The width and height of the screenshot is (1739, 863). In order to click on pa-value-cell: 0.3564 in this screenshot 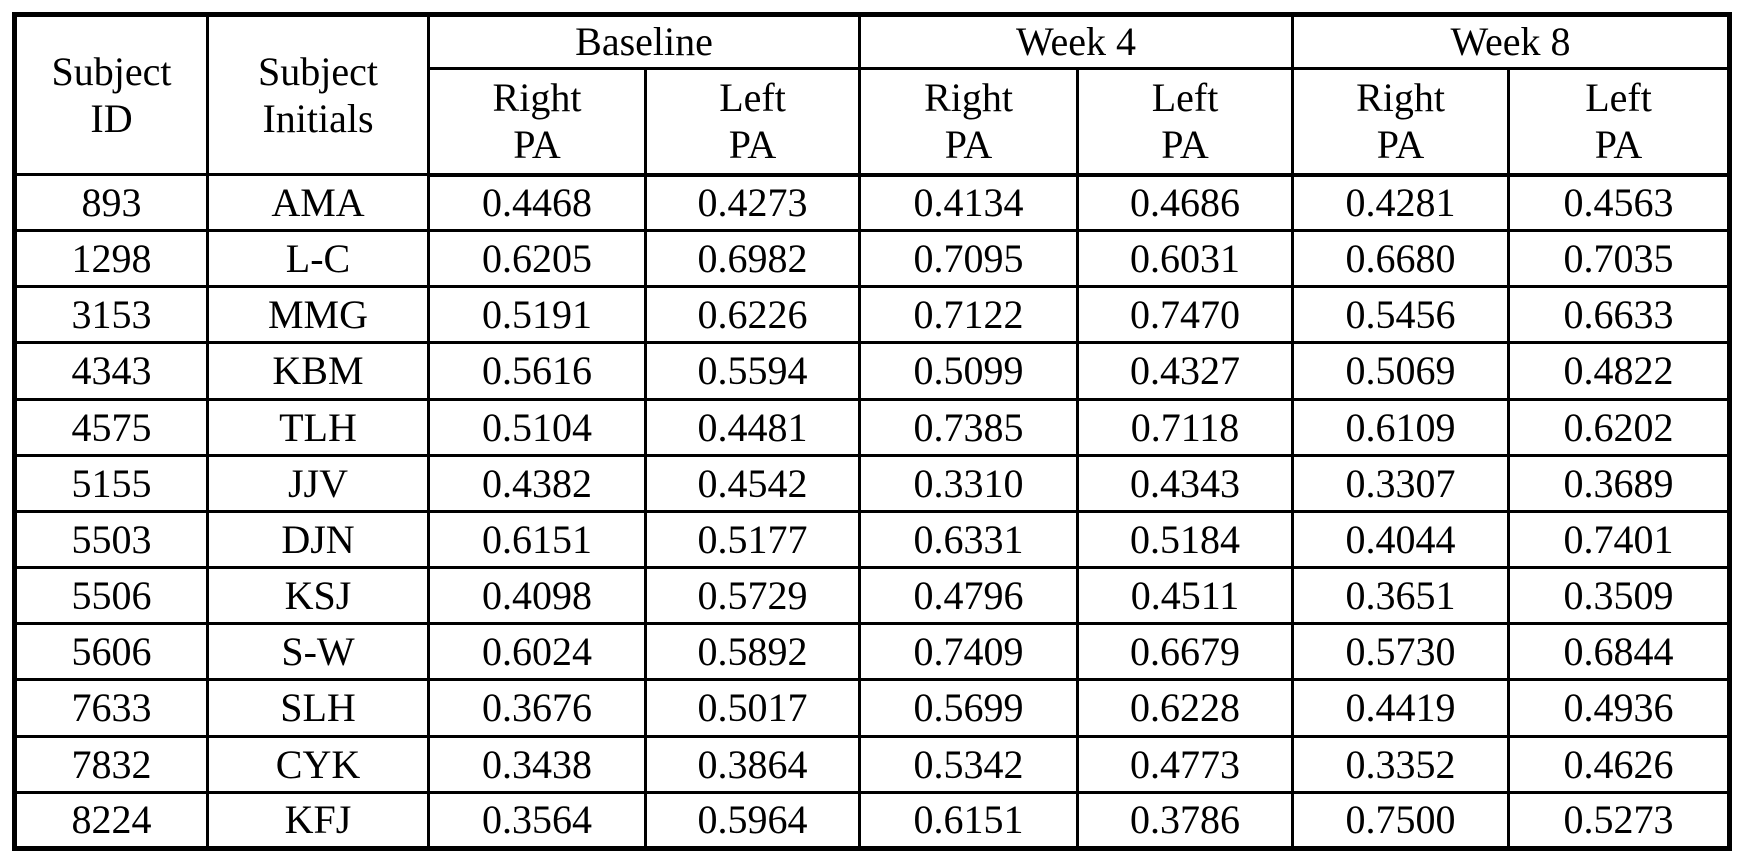, I will do `click(537, 820)`.